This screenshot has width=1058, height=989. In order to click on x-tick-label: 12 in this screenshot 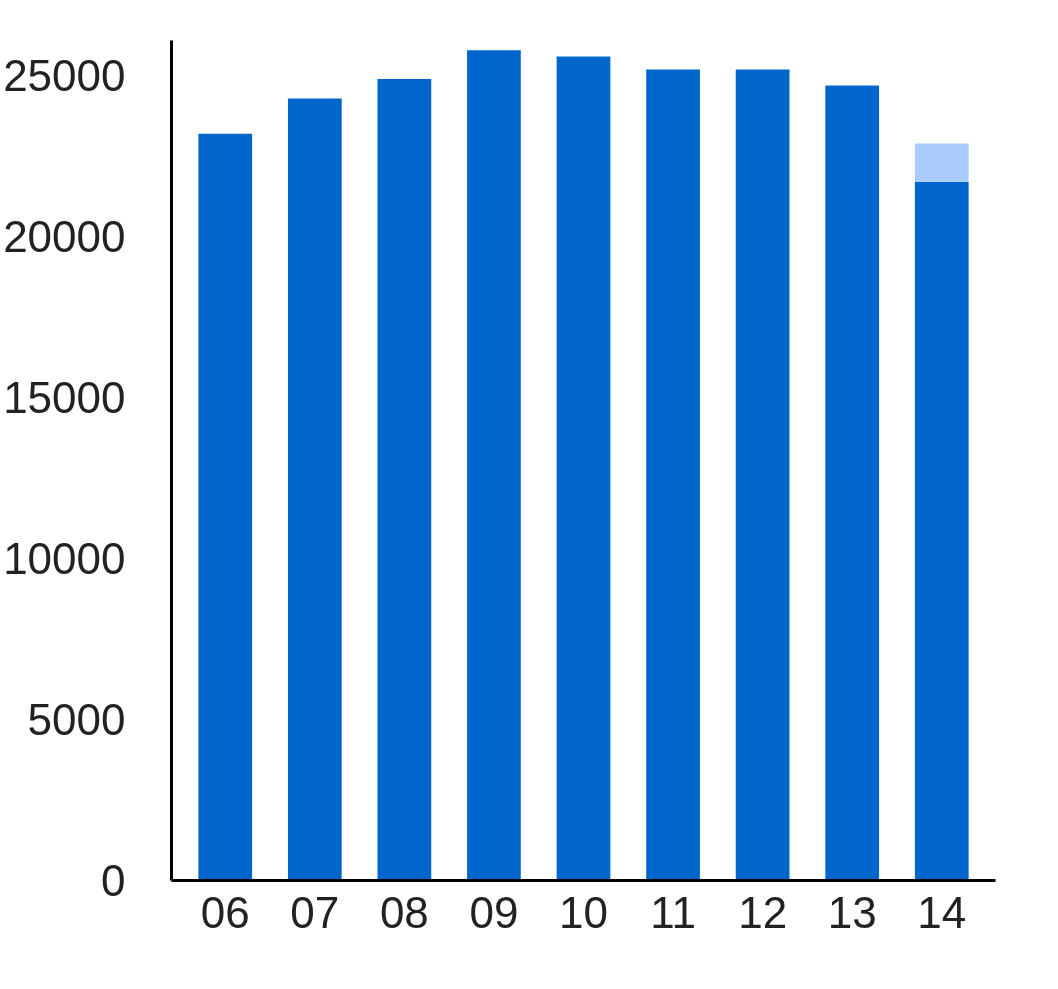, I will do `click(763, 912)`.